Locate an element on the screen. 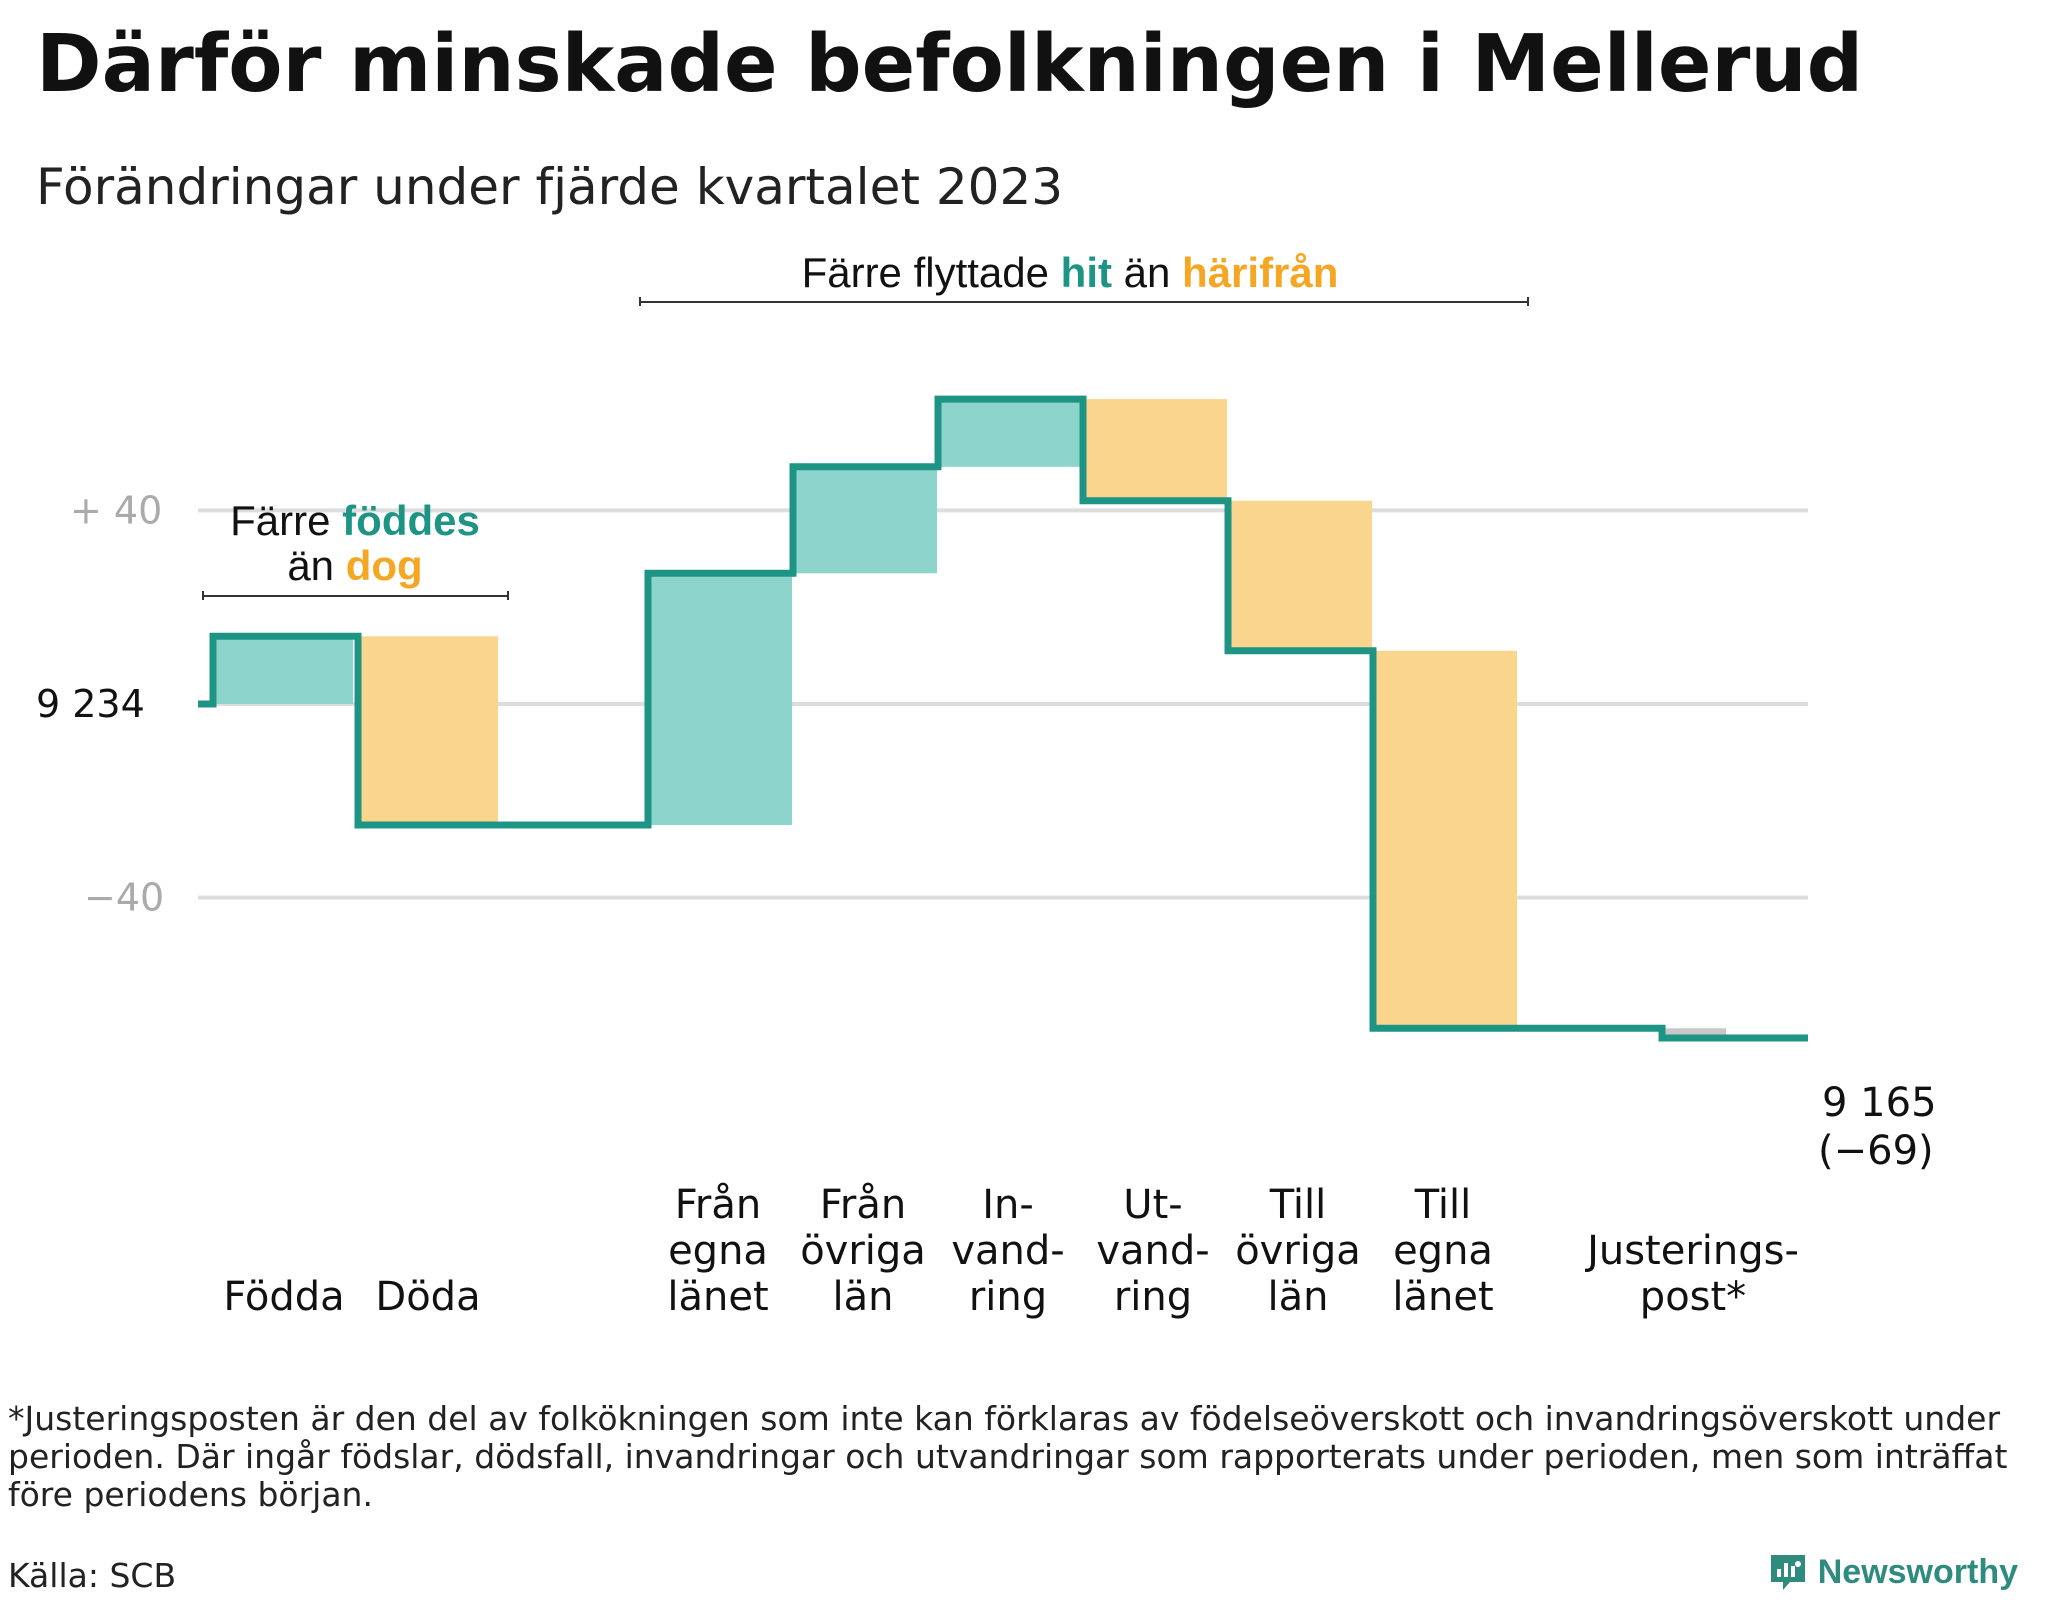 The width and height of the screenshot is (2048, 1600). x-tick-label: Födda is located at coordinates (283, 1297).